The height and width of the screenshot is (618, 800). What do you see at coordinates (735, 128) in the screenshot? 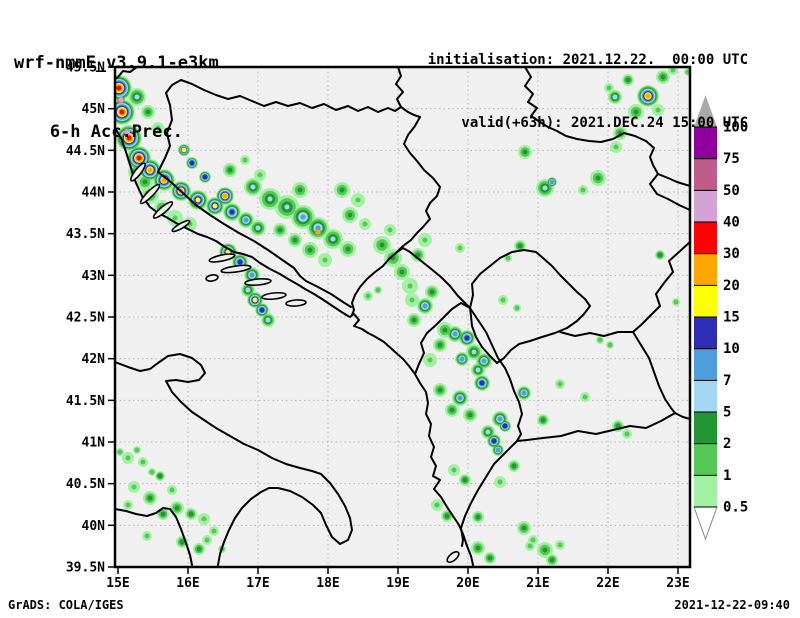
I see `colorbar-top-label: 100` at bounding box center [735, 128].